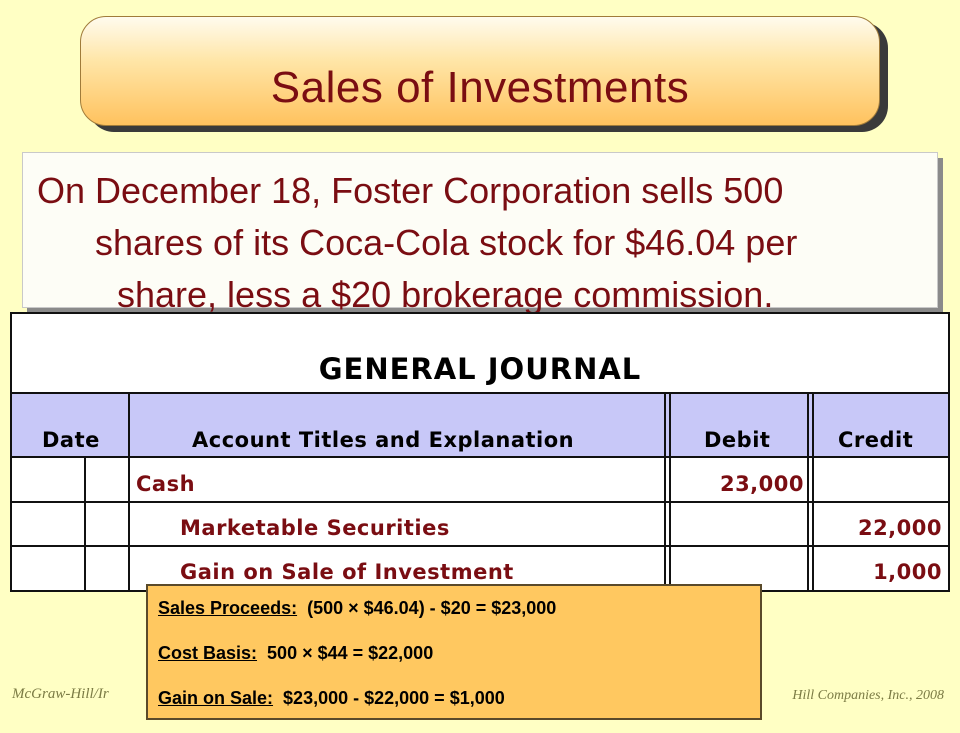 The height and width of the screenshot is (733, 960). Describe the element at coordinates (60, 694) in the screenshot. I see `footer-publisher: McGraw-Hill/Ir` at that location.